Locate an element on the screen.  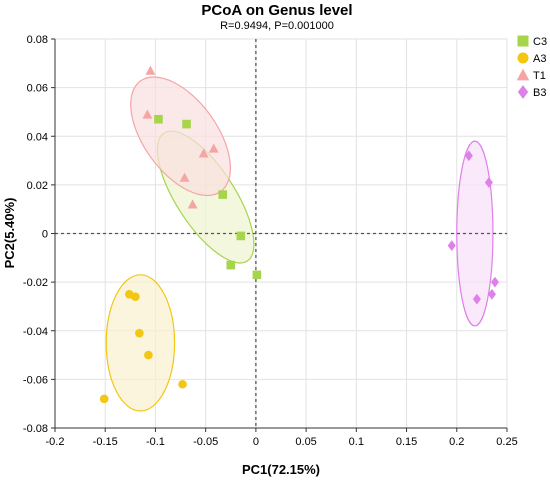
legend-marker-c3 is located at coordinates (523, 41).